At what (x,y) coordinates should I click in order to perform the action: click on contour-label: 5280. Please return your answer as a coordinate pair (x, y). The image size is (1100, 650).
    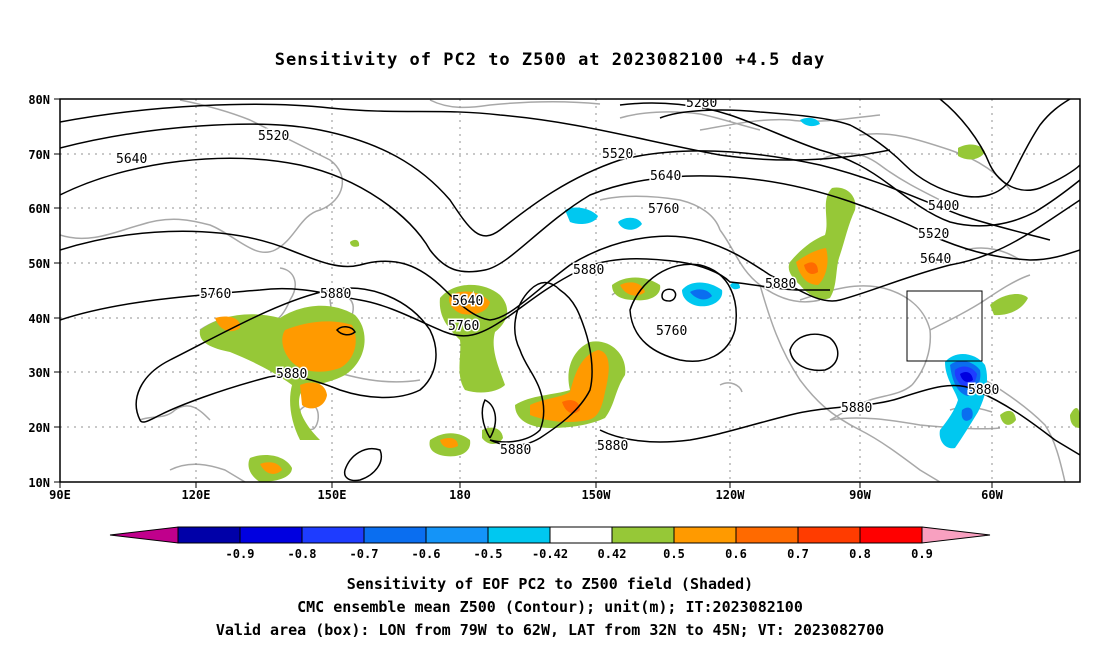
    Looking at the image, I should click on (701, 103).